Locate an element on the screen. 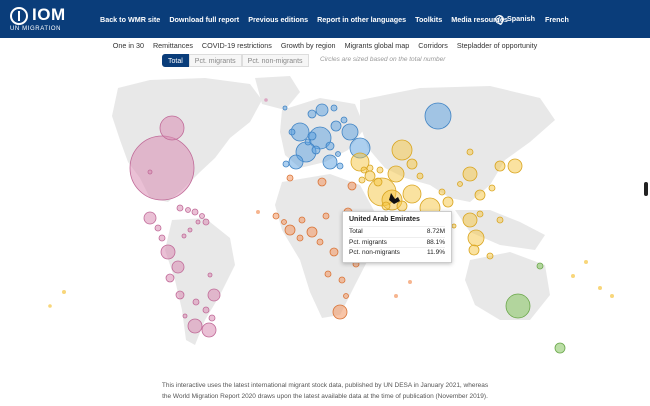  bubble-drc is located at coordinates (334, 252).